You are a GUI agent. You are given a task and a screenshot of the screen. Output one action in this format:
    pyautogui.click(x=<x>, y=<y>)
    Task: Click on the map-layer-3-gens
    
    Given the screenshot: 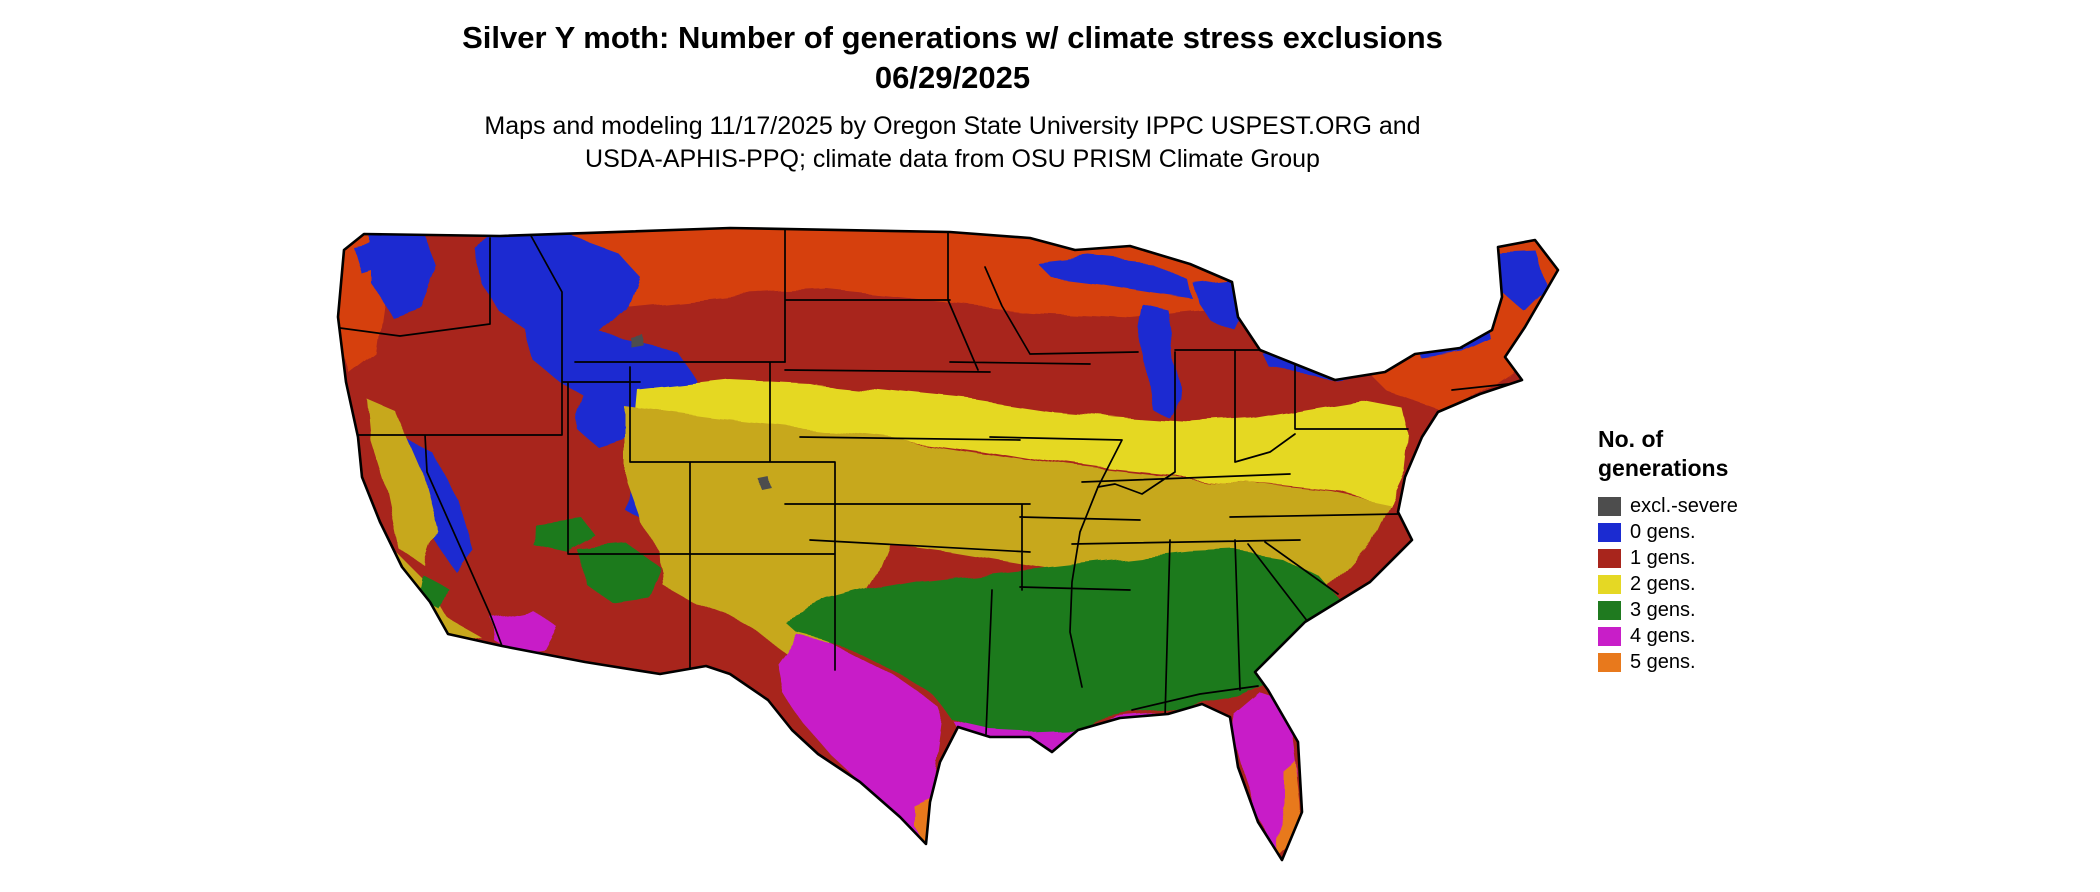 What is the action you would take?
    pyautogui.click(x=884, y=632)
    